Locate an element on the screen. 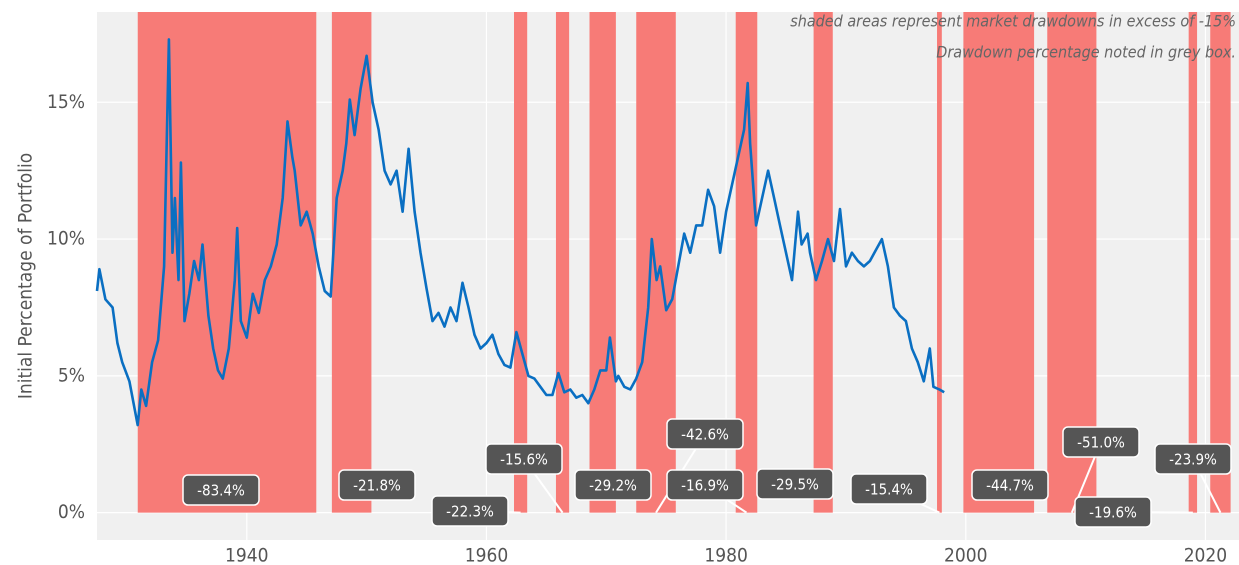 The image size is (1239, 565). drawdown-label: -15.4% is located at coordinates (889, 490).